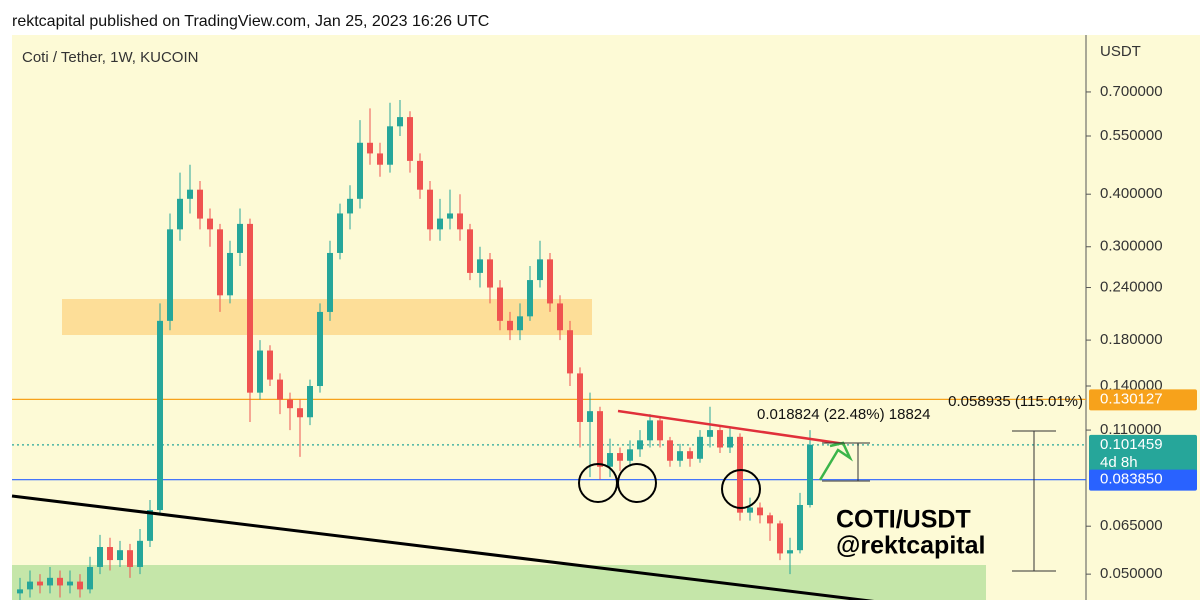 This screenshot has width=1200, height=600. What do you see at coordinates (443, 547) in the screenshot?
I see `trend-line` at bounding box center [443, 547].